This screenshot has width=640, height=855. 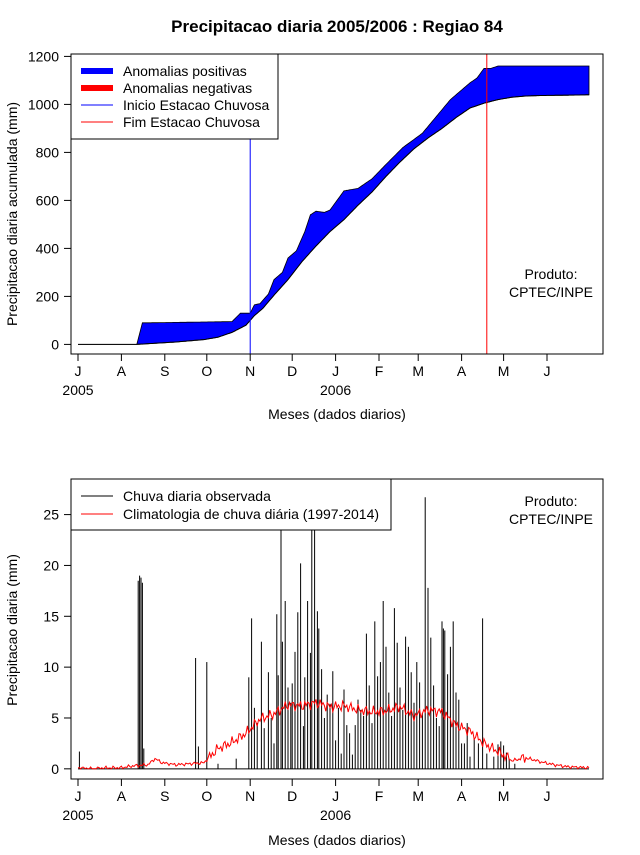 I want to click on legend-label-end: Fim Estacao Chuvosa, so click(x=191, y=122).